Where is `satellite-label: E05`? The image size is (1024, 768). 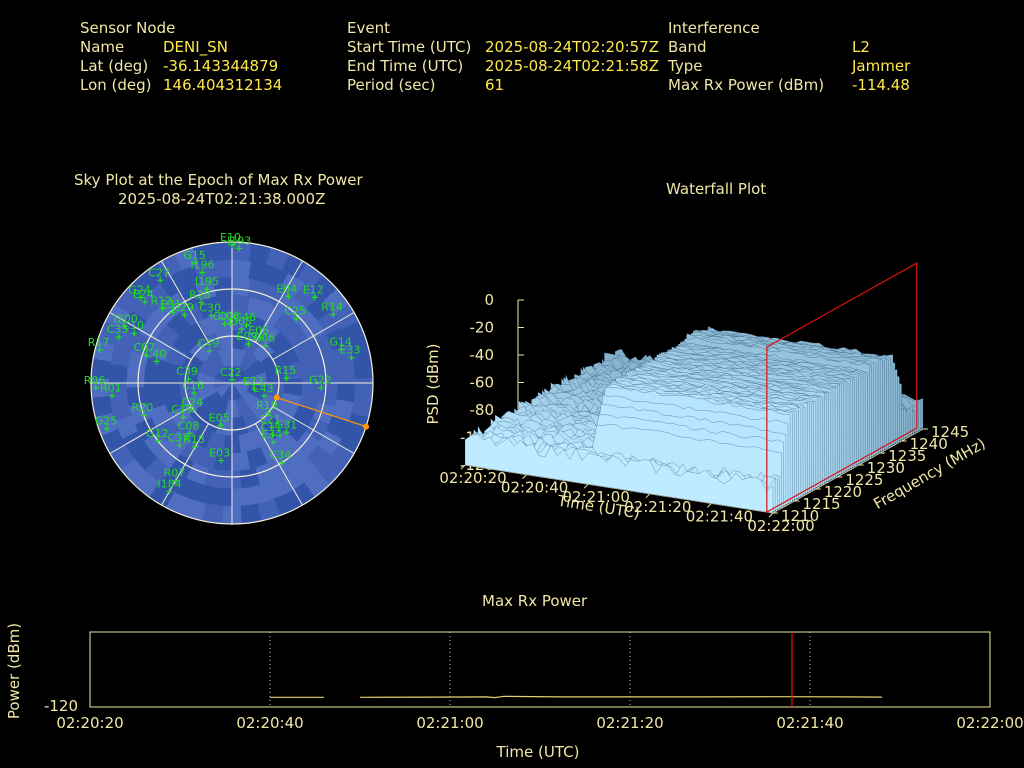 satellite-label: E05 is located at coordinates (219, 417).